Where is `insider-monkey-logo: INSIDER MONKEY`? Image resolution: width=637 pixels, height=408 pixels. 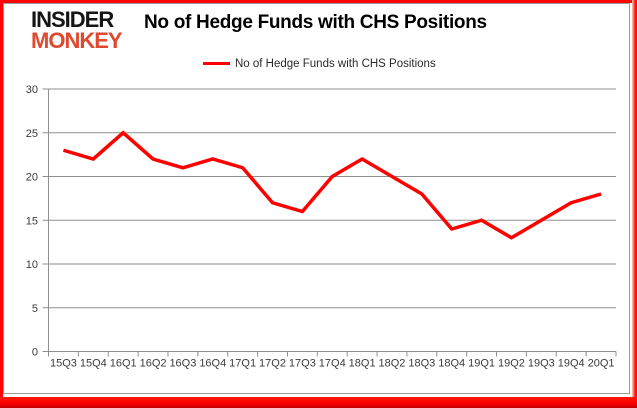 insider-monkey-logo: INSIDER MONKEY is located at coordinates (77, 30).